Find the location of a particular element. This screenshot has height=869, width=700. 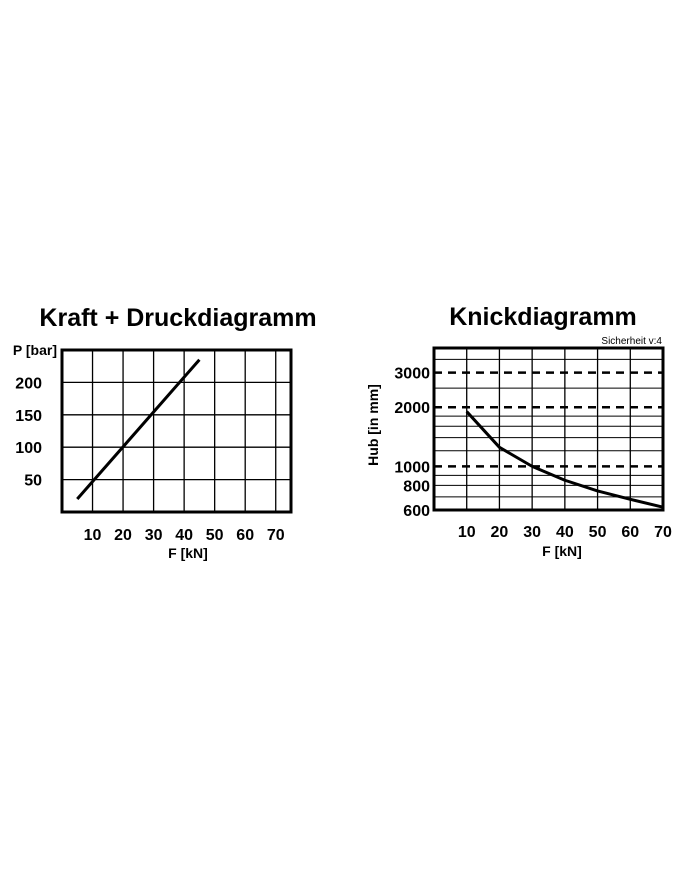

chart-1-xtick: 60 is located at coordinates (245, 535).